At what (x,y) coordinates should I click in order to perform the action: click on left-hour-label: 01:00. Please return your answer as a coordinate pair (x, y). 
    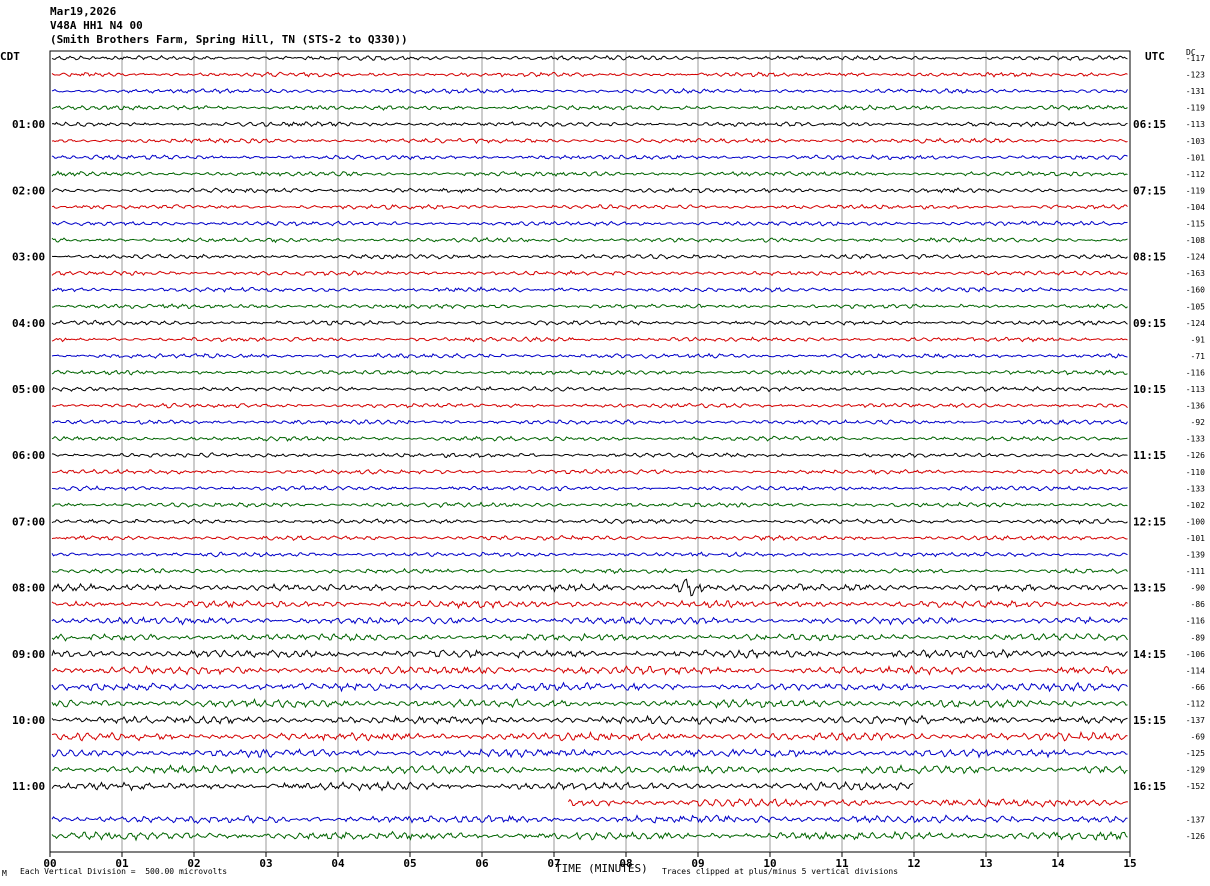
    Looking at the image, I should click on (28, 124).